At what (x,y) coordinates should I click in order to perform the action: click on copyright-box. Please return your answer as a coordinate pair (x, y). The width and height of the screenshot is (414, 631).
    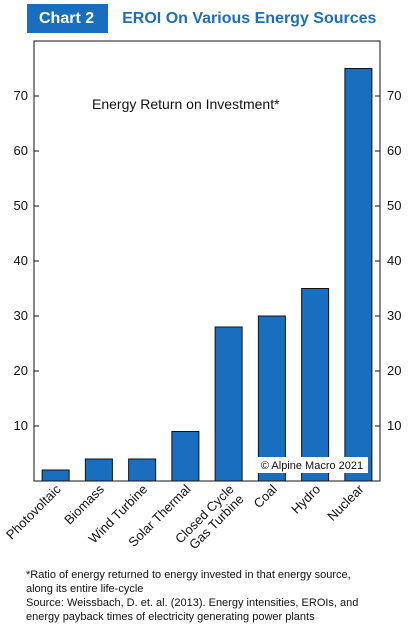
    Looking at the image, I should click on (312, 465).